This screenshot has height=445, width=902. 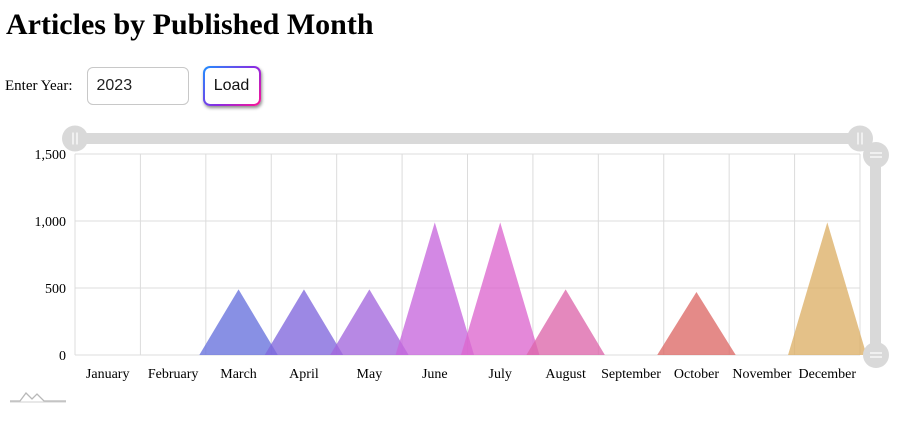 What do you see at coordinates (828, 374) in the screenshot?
I see `x-tick-label: December` at bounding box center [828, 374].